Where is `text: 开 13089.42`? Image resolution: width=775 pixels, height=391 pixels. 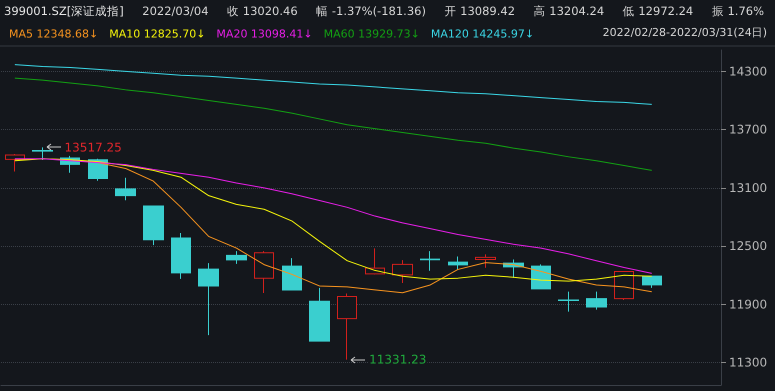 text: 开 13089.42 is located at coordinates (480, 11).